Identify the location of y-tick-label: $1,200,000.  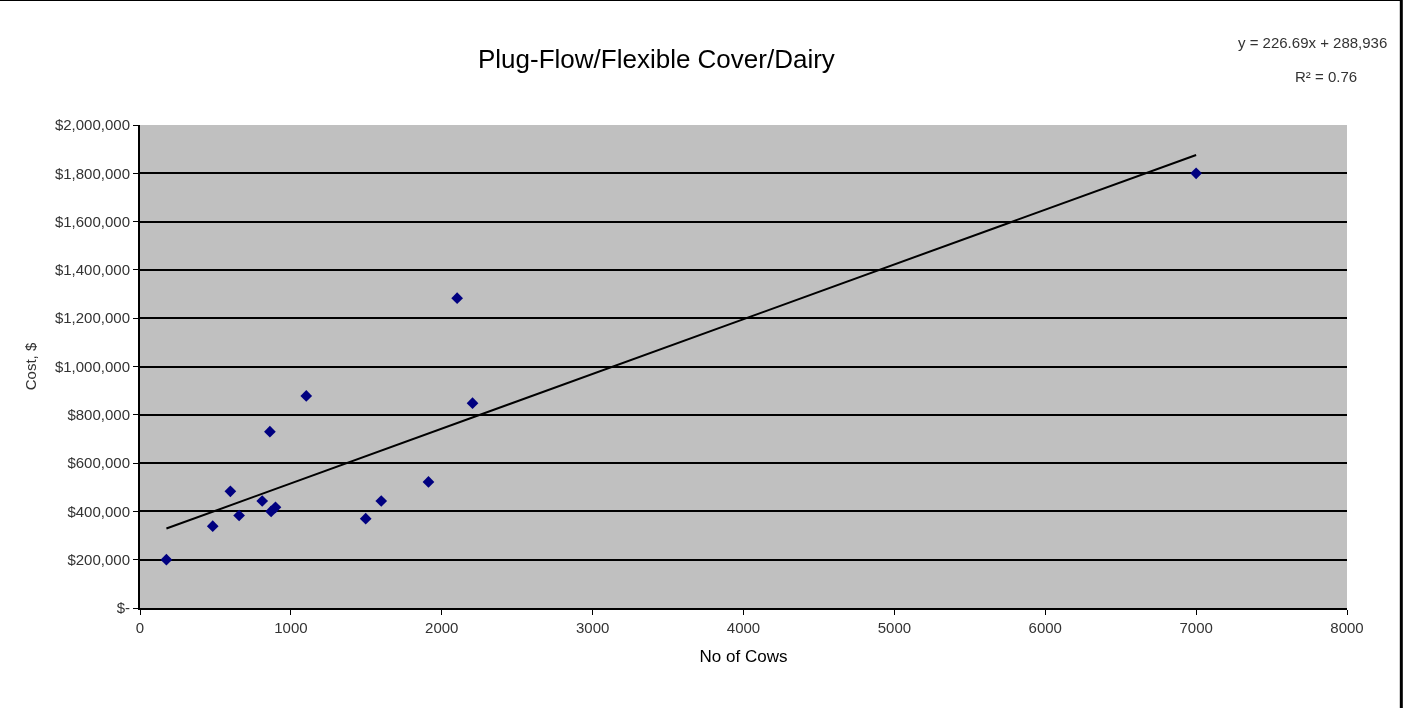
(92, 318).